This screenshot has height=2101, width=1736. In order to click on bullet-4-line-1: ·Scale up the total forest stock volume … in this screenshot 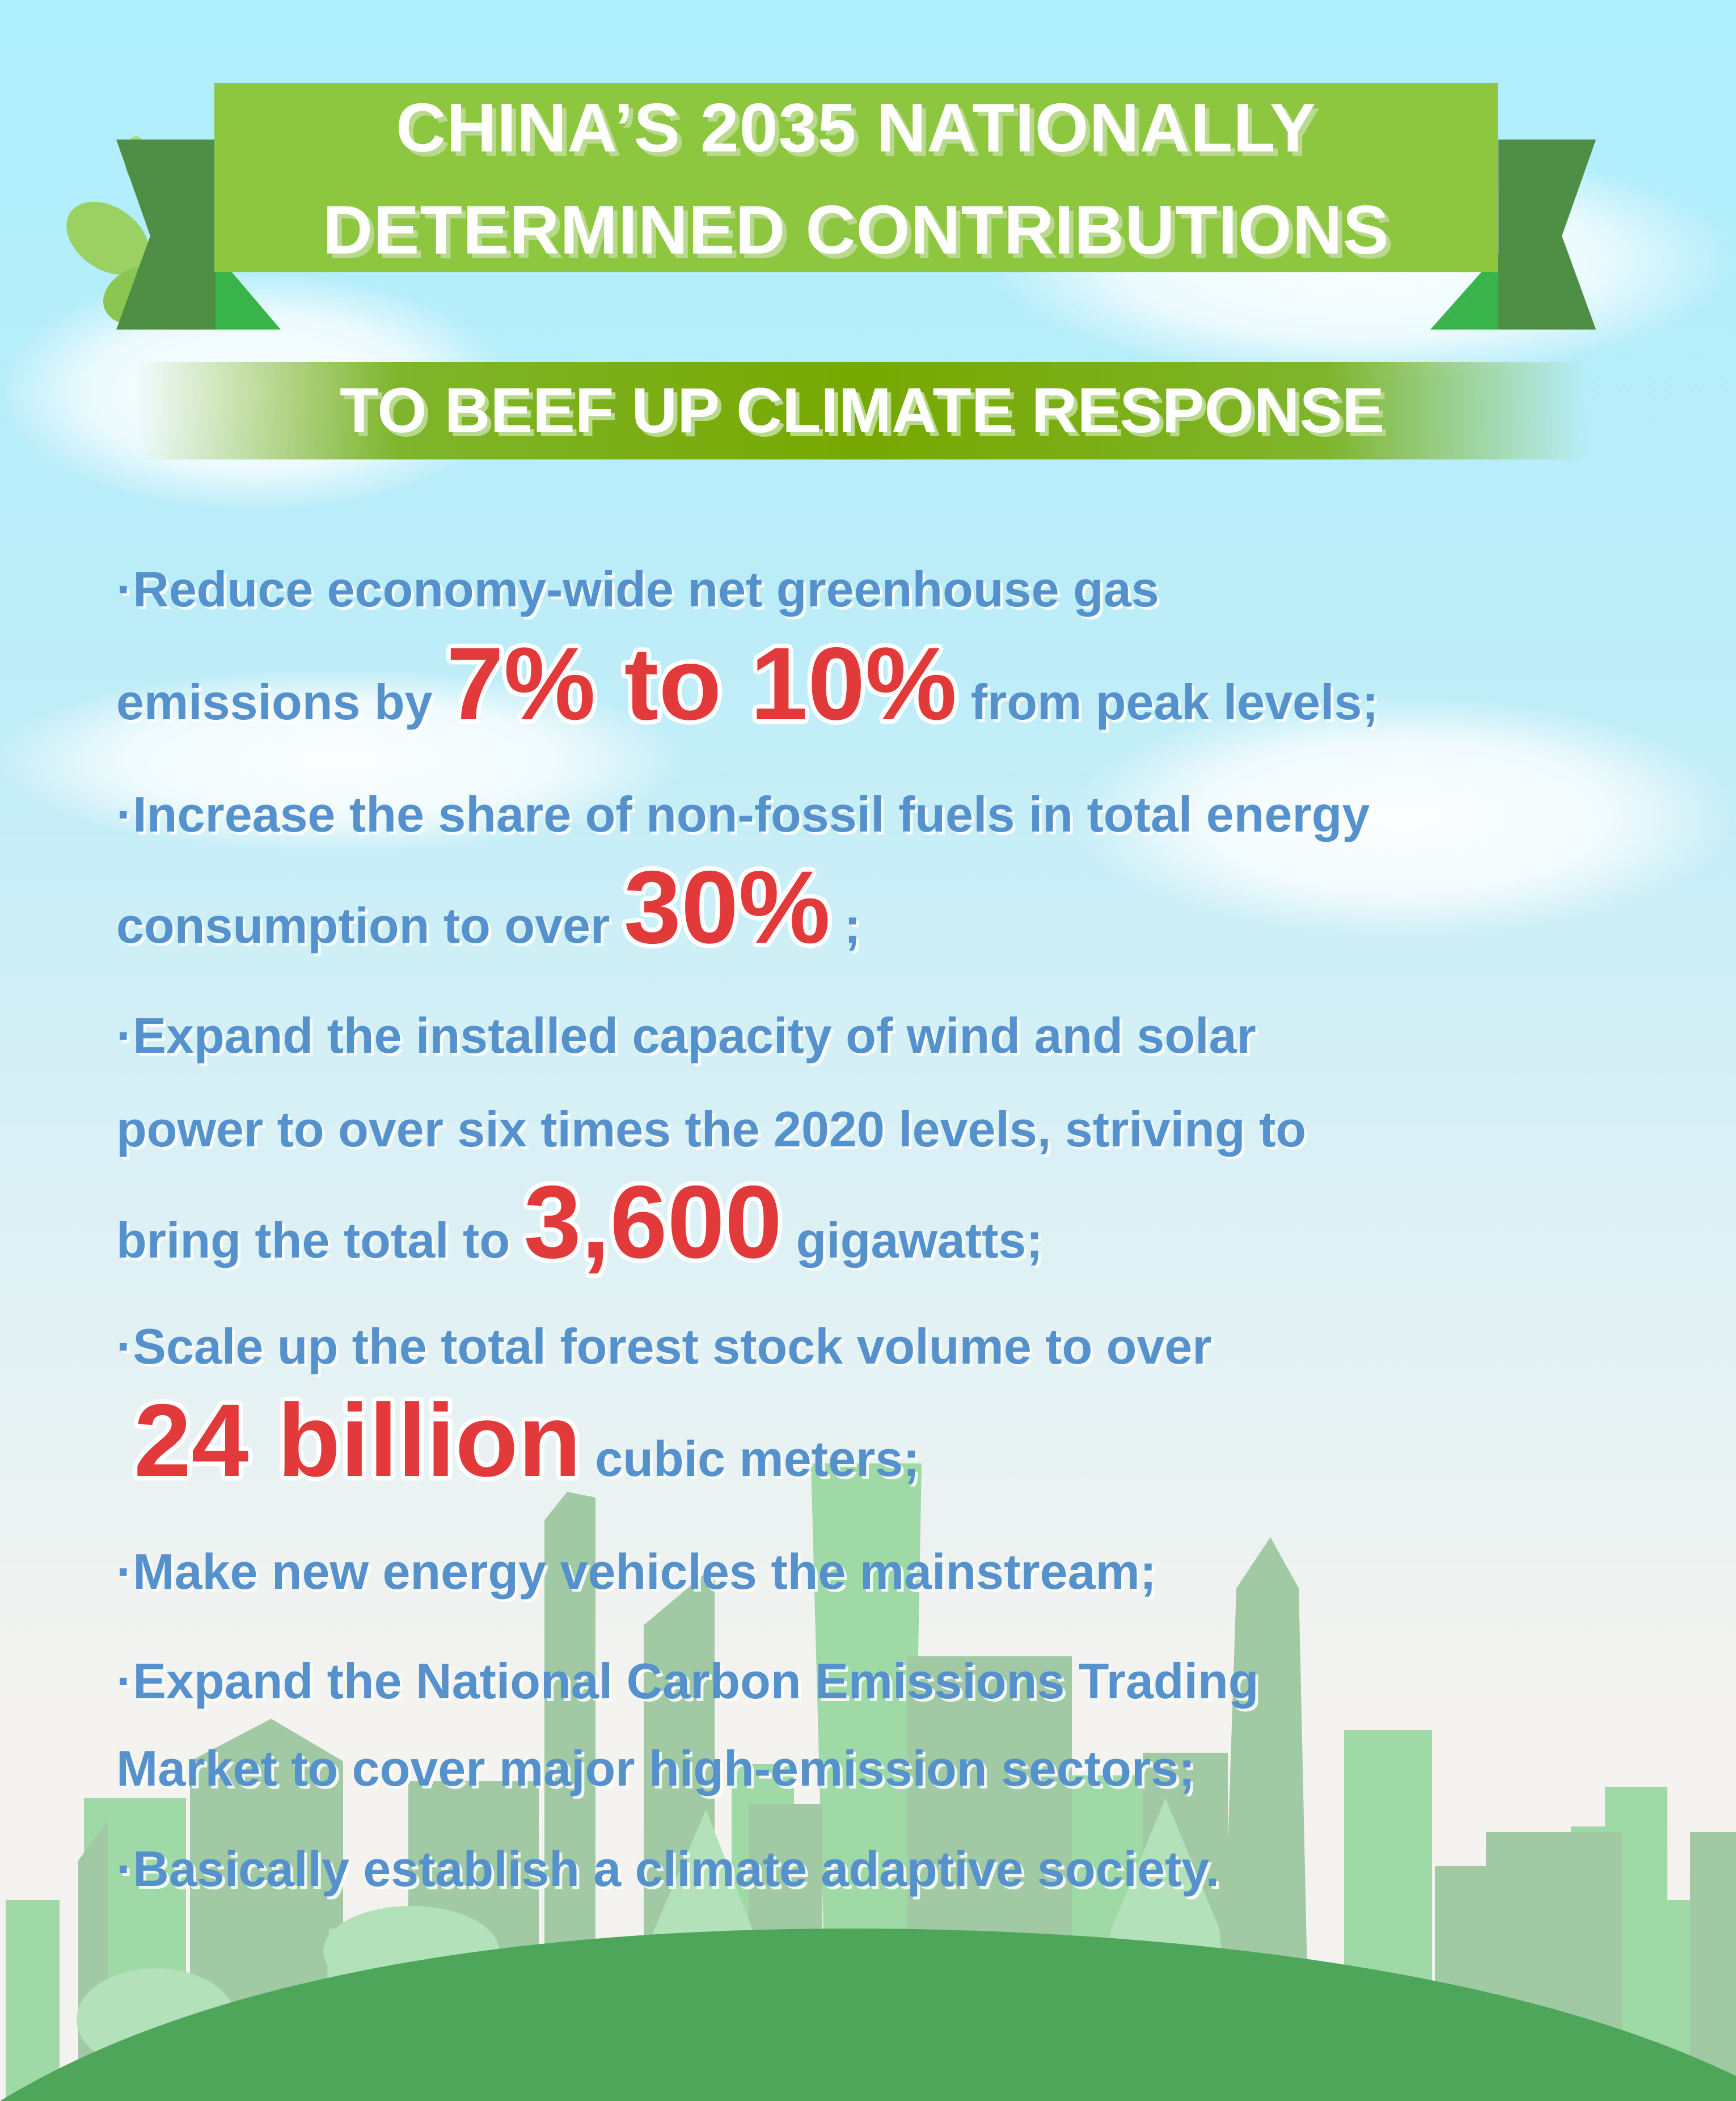, I will do `click(664, 1346)`.